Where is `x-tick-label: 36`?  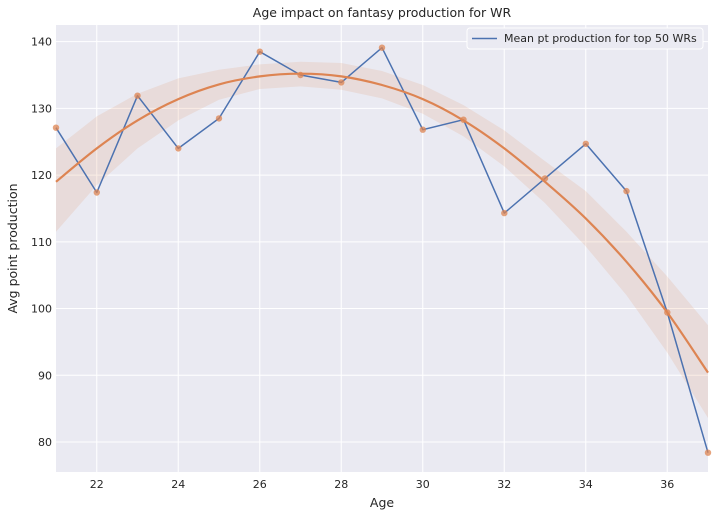
x-tick-label: 36 is located at coordinates (667, 484).